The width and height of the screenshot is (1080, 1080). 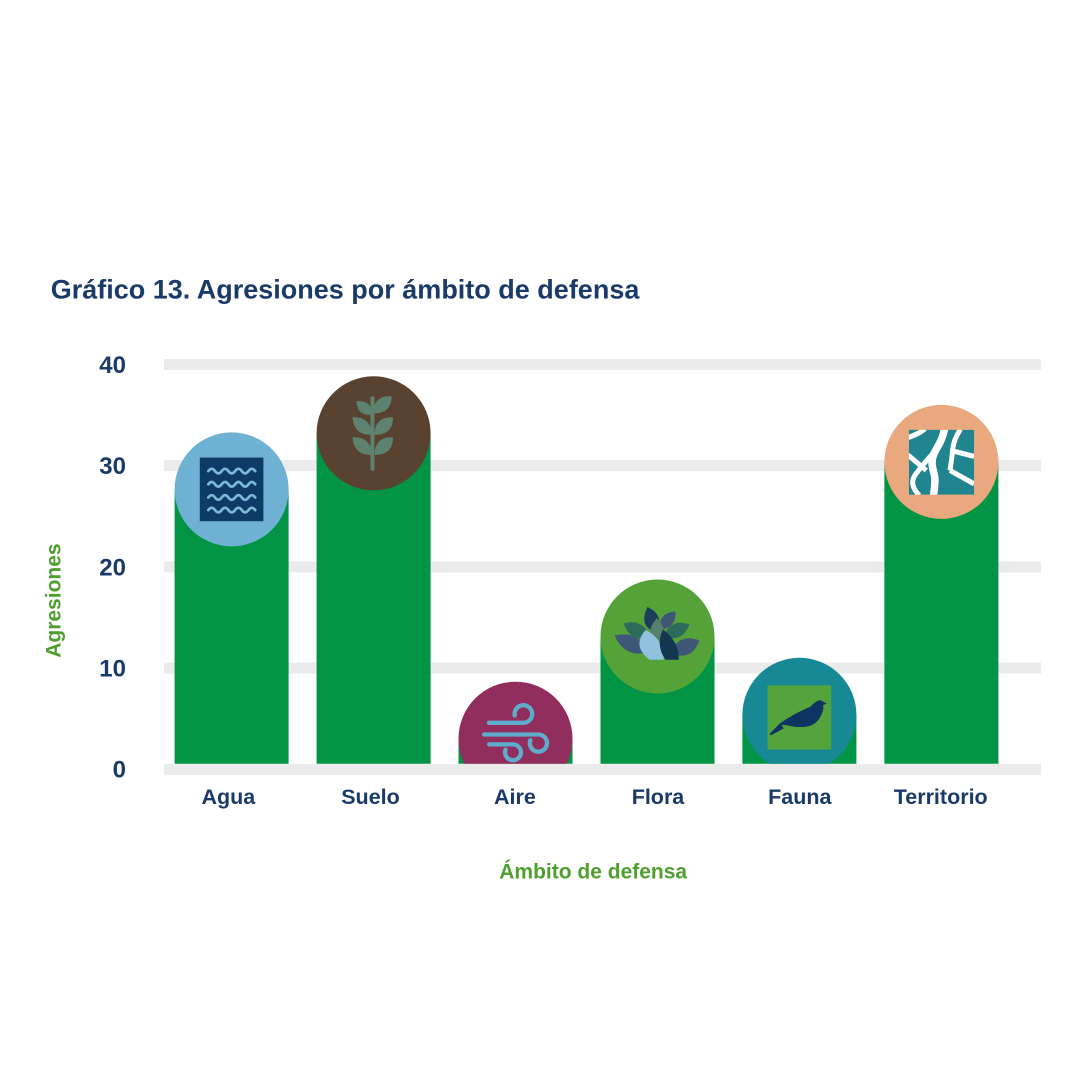 I want to click on svg-text: Ámbito de defensa, so click(x=593, y=872).